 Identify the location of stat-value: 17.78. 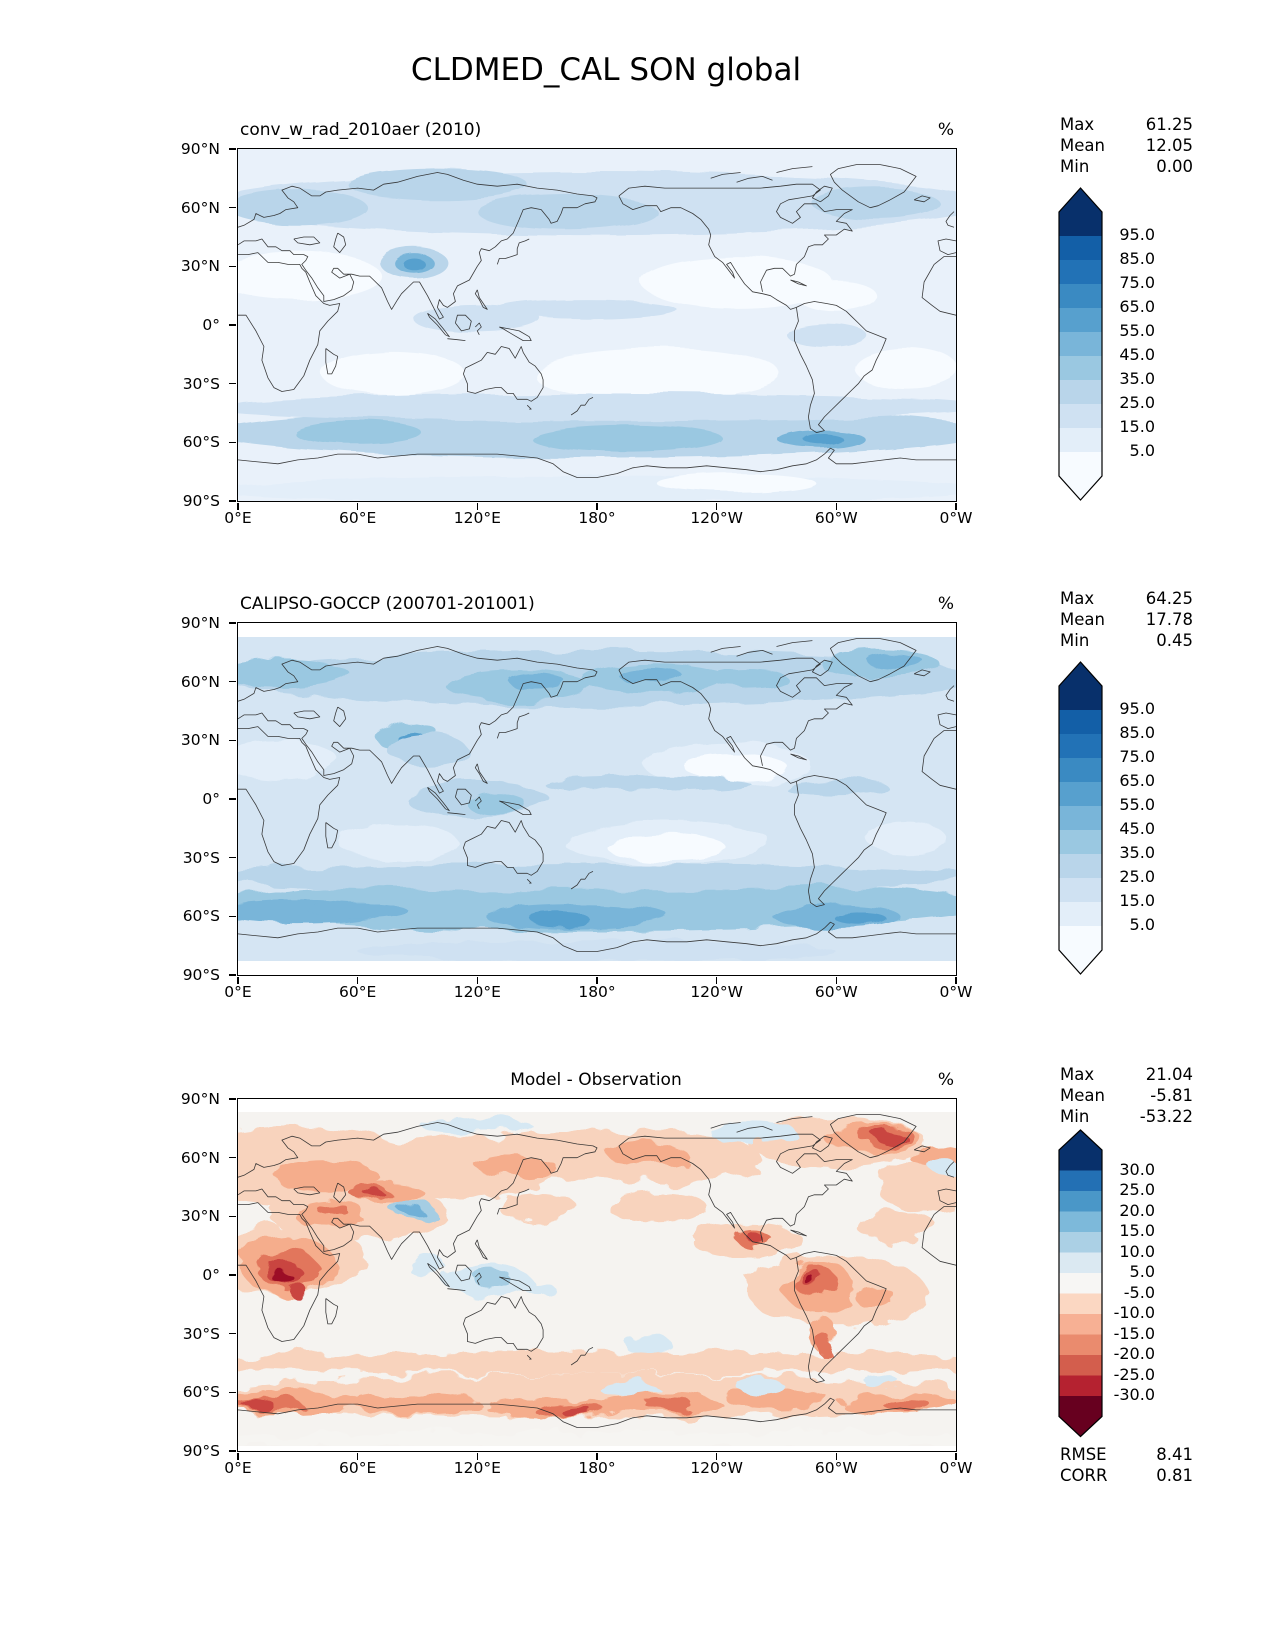
(1169, 619).